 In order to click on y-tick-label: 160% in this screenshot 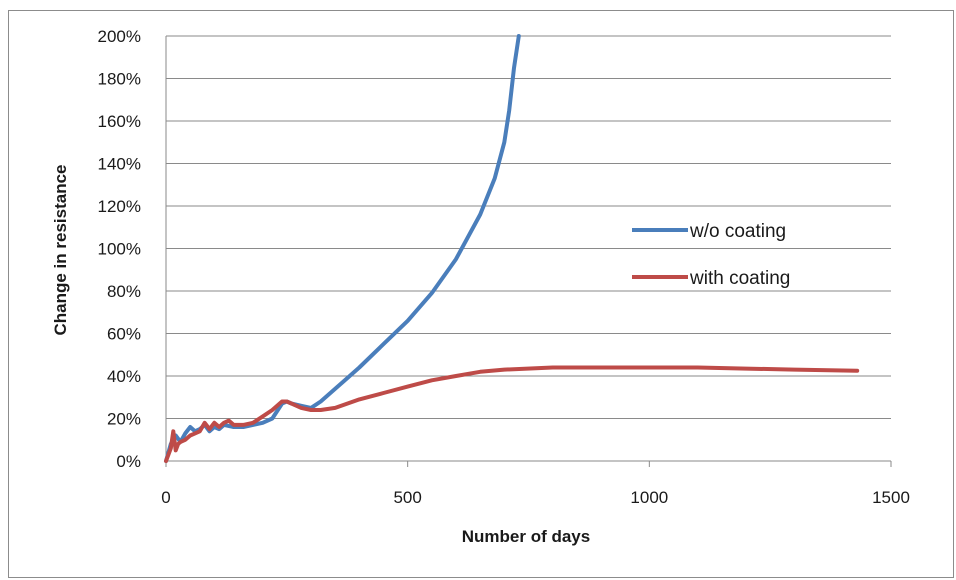, I will do `click(119, 121)`.